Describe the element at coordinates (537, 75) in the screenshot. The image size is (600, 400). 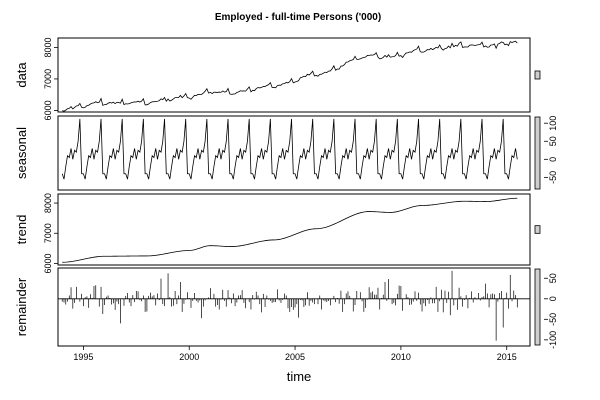
I see `data-scale-bar` at that location.